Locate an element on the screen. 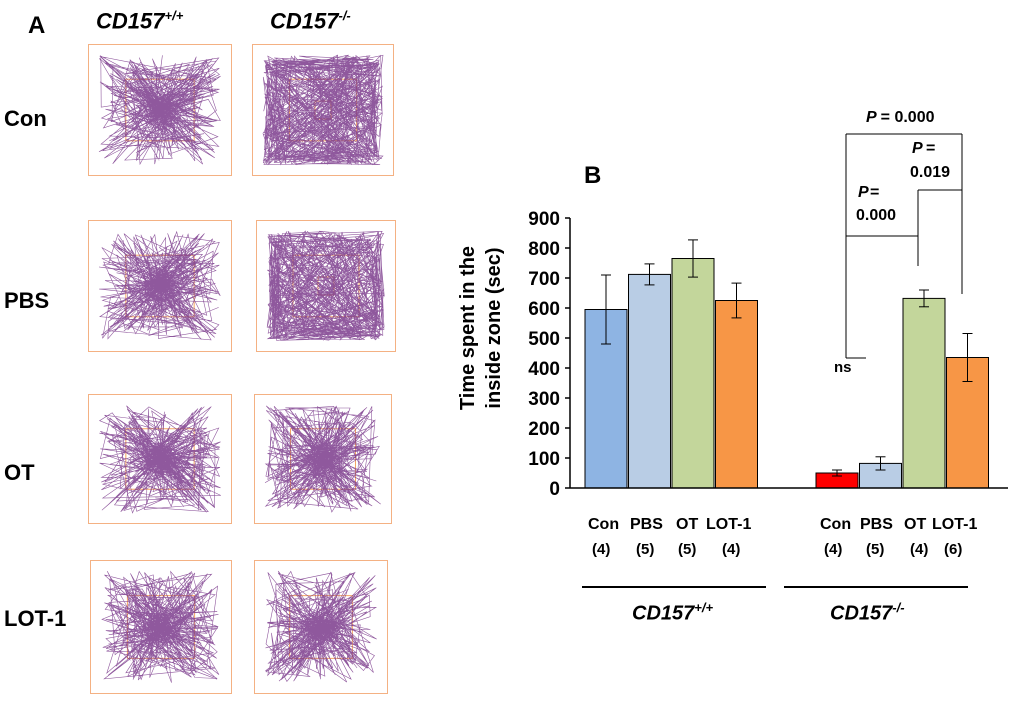 Image resolution: width=1024 pixels, height=704 pixels. row-label-ot: OT is located at coordinates (19, 472).